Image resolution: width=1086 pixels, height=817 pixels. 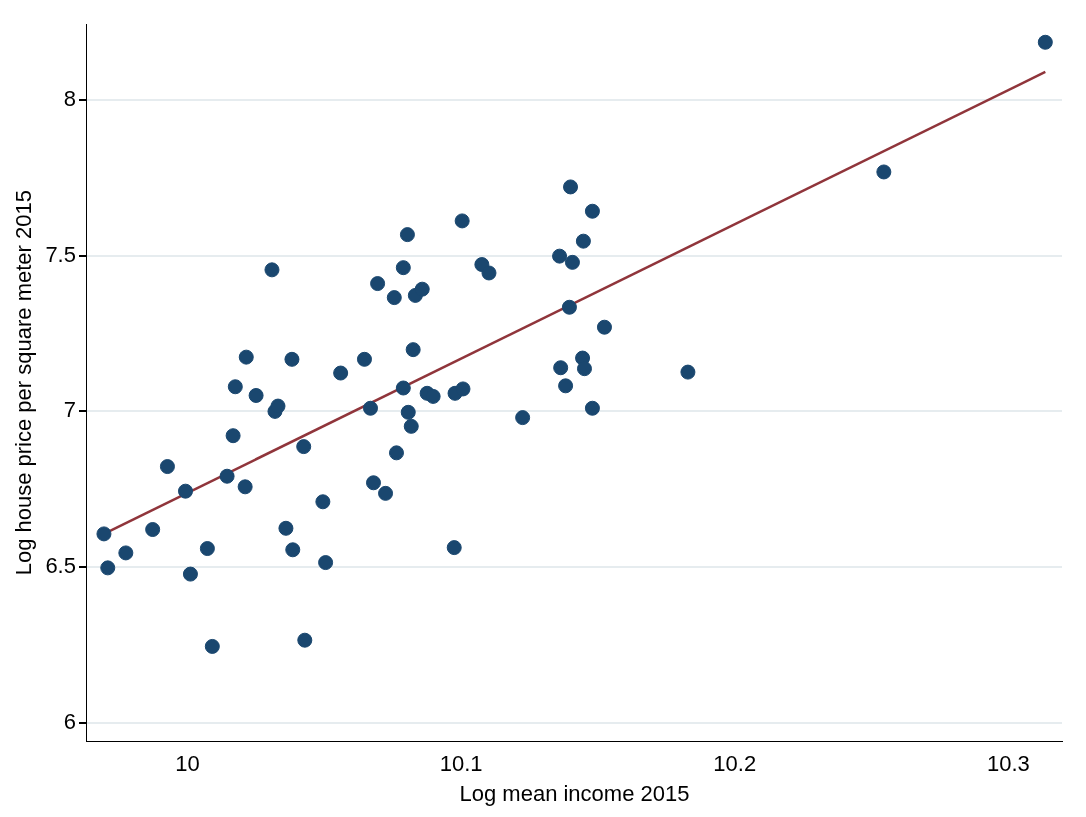 I want to click on x-tick-label: 10.3, so click(x=1008, y=764).